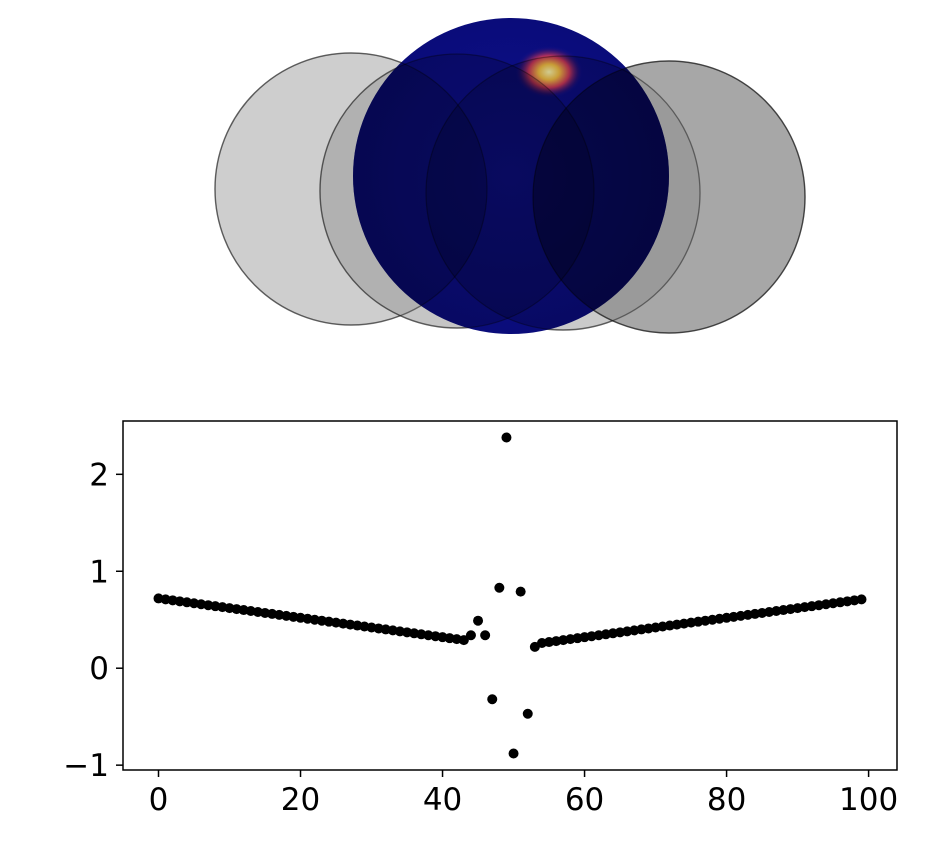 The width and height of the screenshot is (952, 858). Describe the element at coordinates (549, 72) in the screenshot. I see `heatmap-hot-spot` at that location.